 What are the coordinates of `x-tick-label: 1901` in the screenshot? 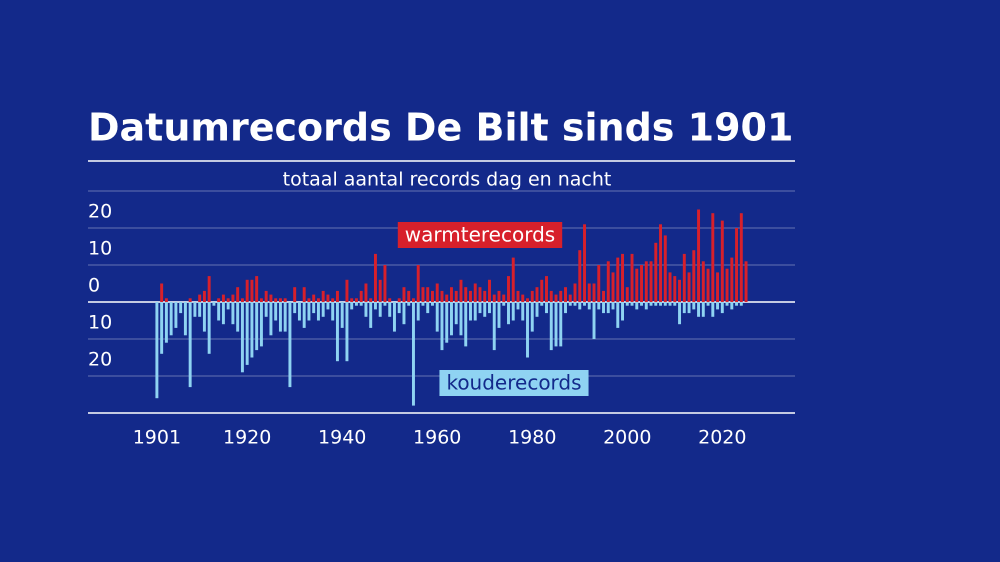 It's located at (157, 438).